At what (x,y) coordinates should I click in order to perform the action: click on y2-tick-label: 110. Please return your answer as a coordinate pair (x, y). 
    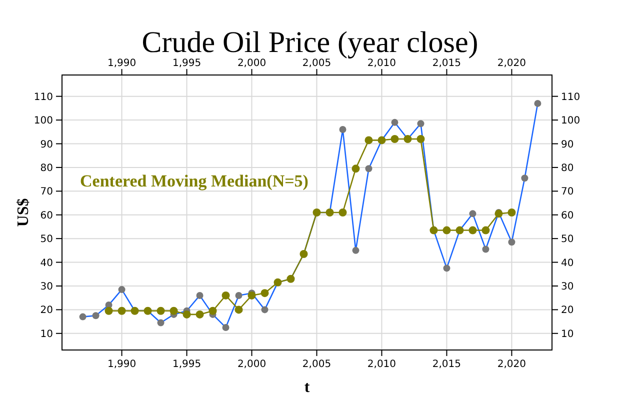
    Looking at the image, I should click on (570, 97).